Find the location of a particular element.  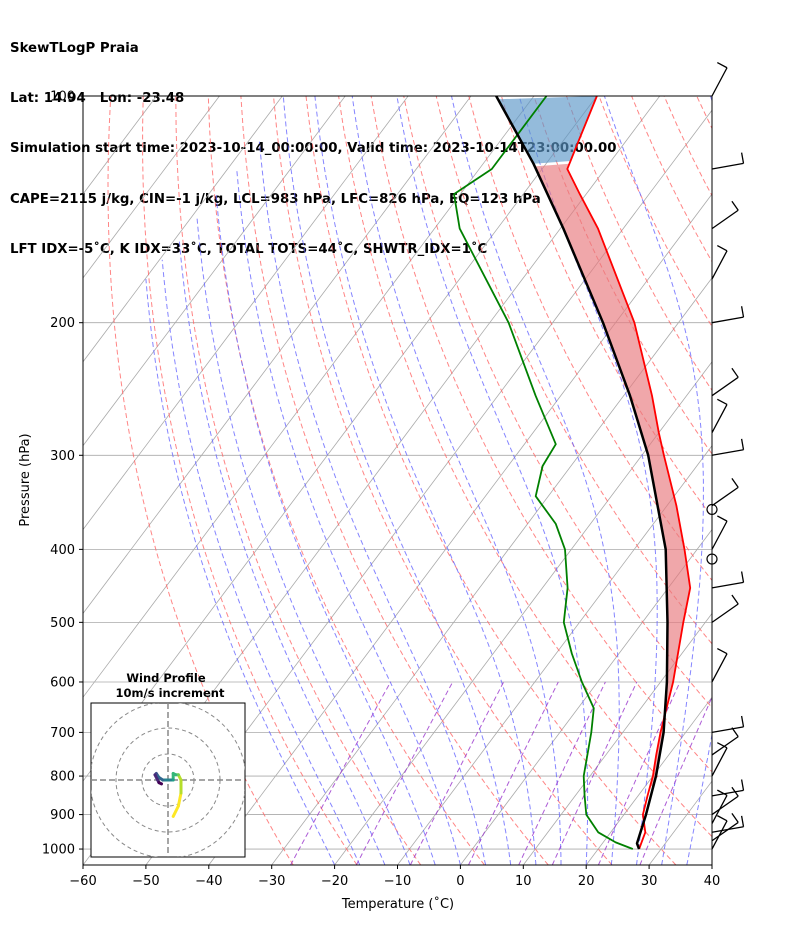

y-axis-label: Pressure (hPa) is located at coordinates (25, 479).